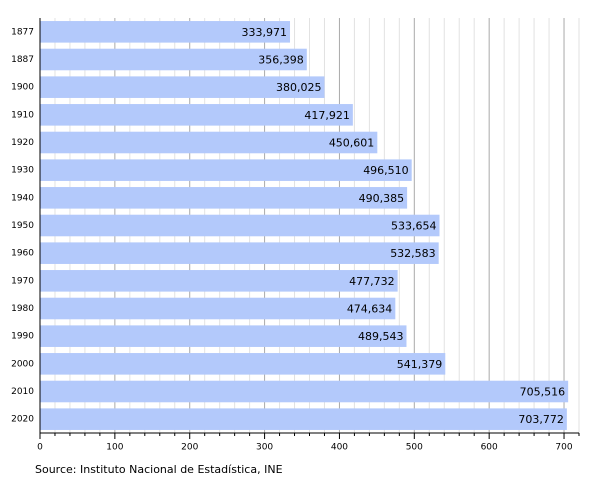 The width and height of the screenshot is (600, 480). I want to click on value-label: 490,385, so click(382, 198).